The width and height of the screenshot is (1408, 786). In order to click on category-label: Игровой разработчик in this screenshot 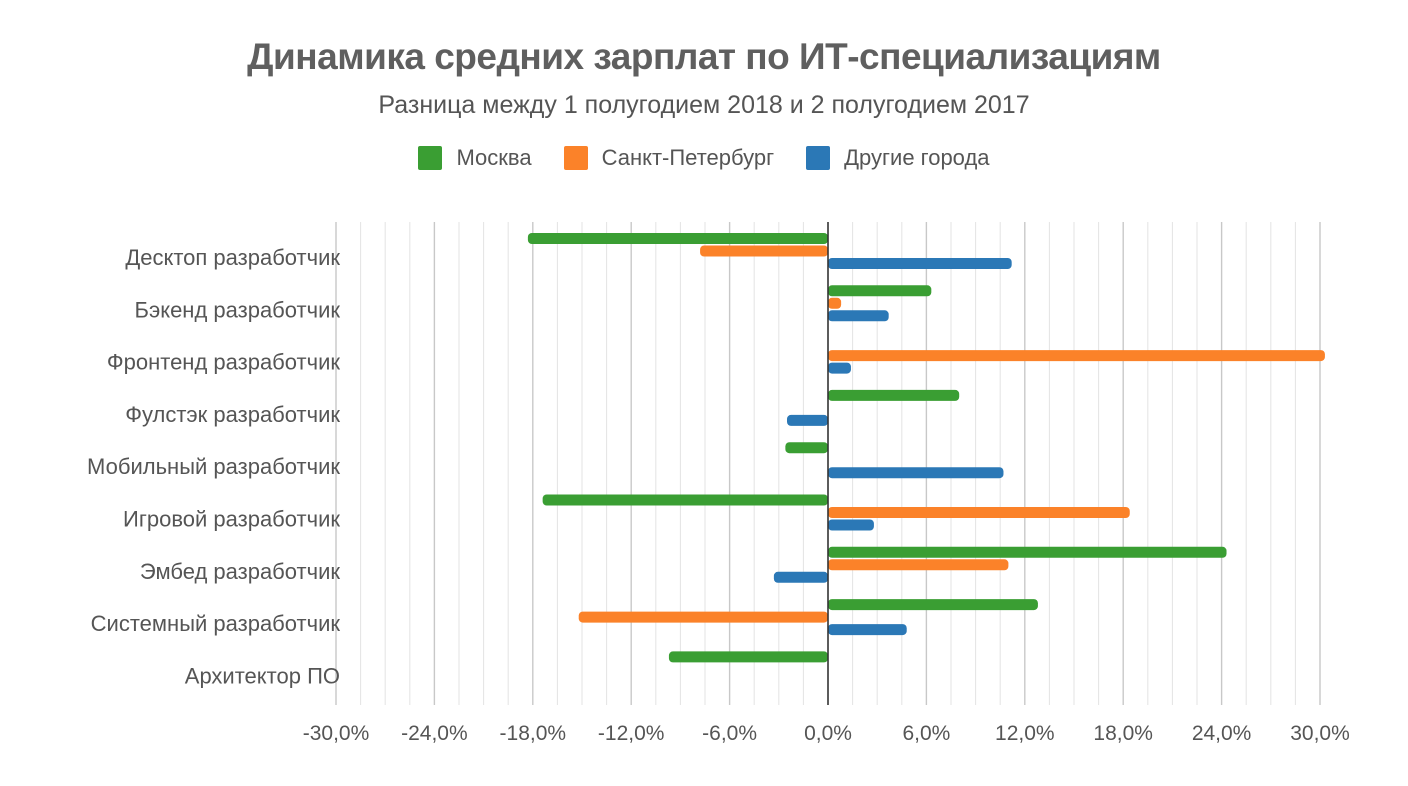, I will do `click(231, 519)`.